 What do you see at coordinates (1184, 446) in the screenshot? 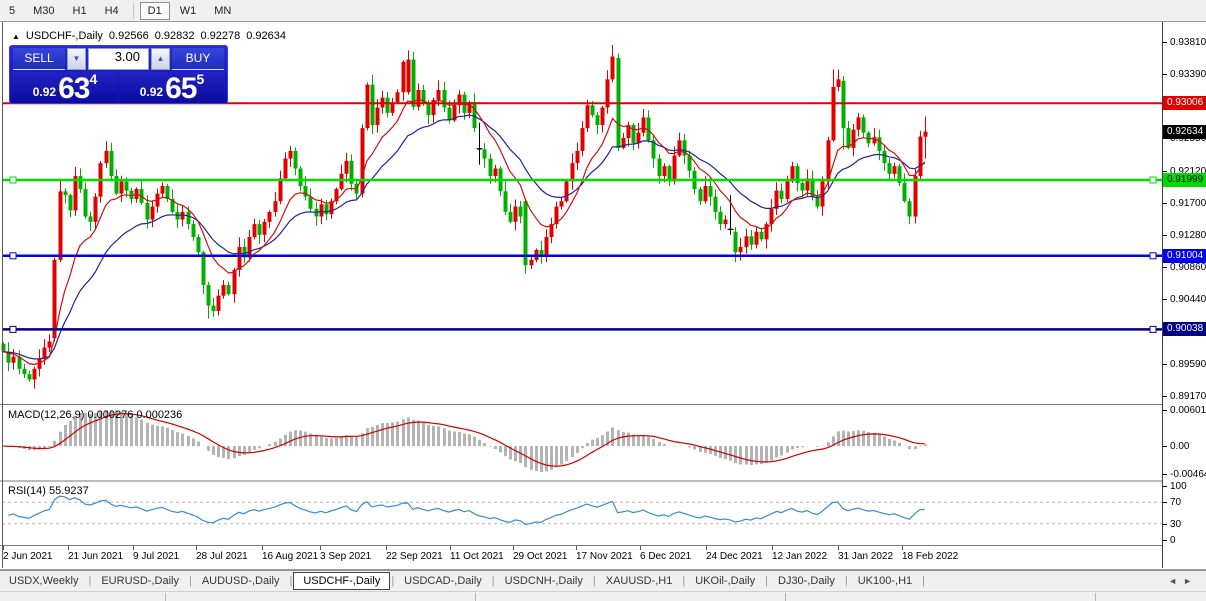
I see `macd-tick: 0.00` at bounding box center [1184, 446].